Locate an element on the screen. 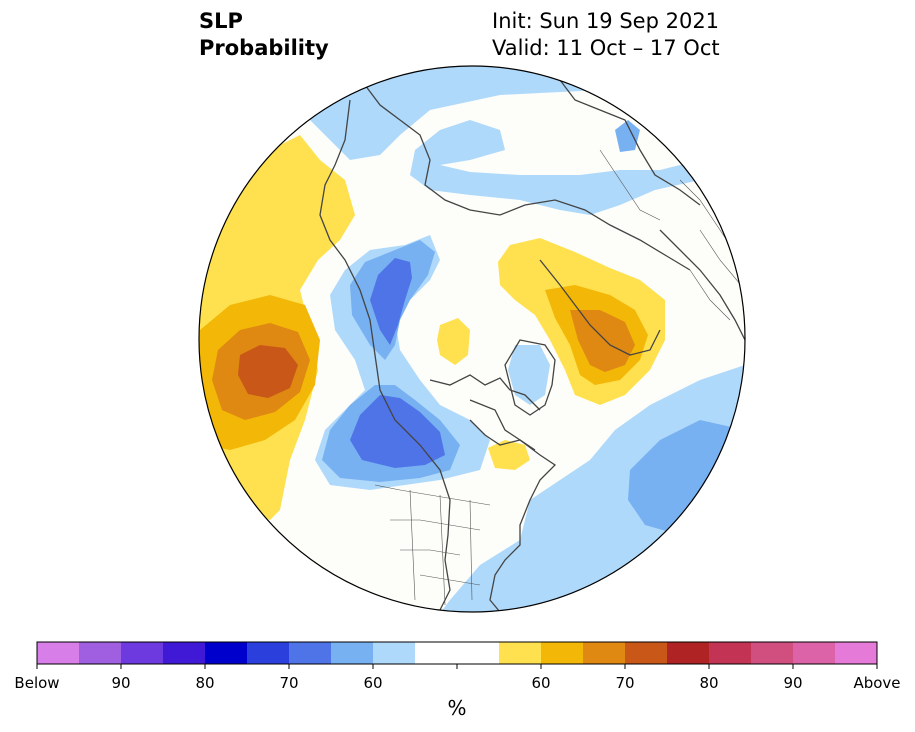 The width and height of the screenshot is (915, 732). coastline-east-asia is located at coordinates (630, 142).